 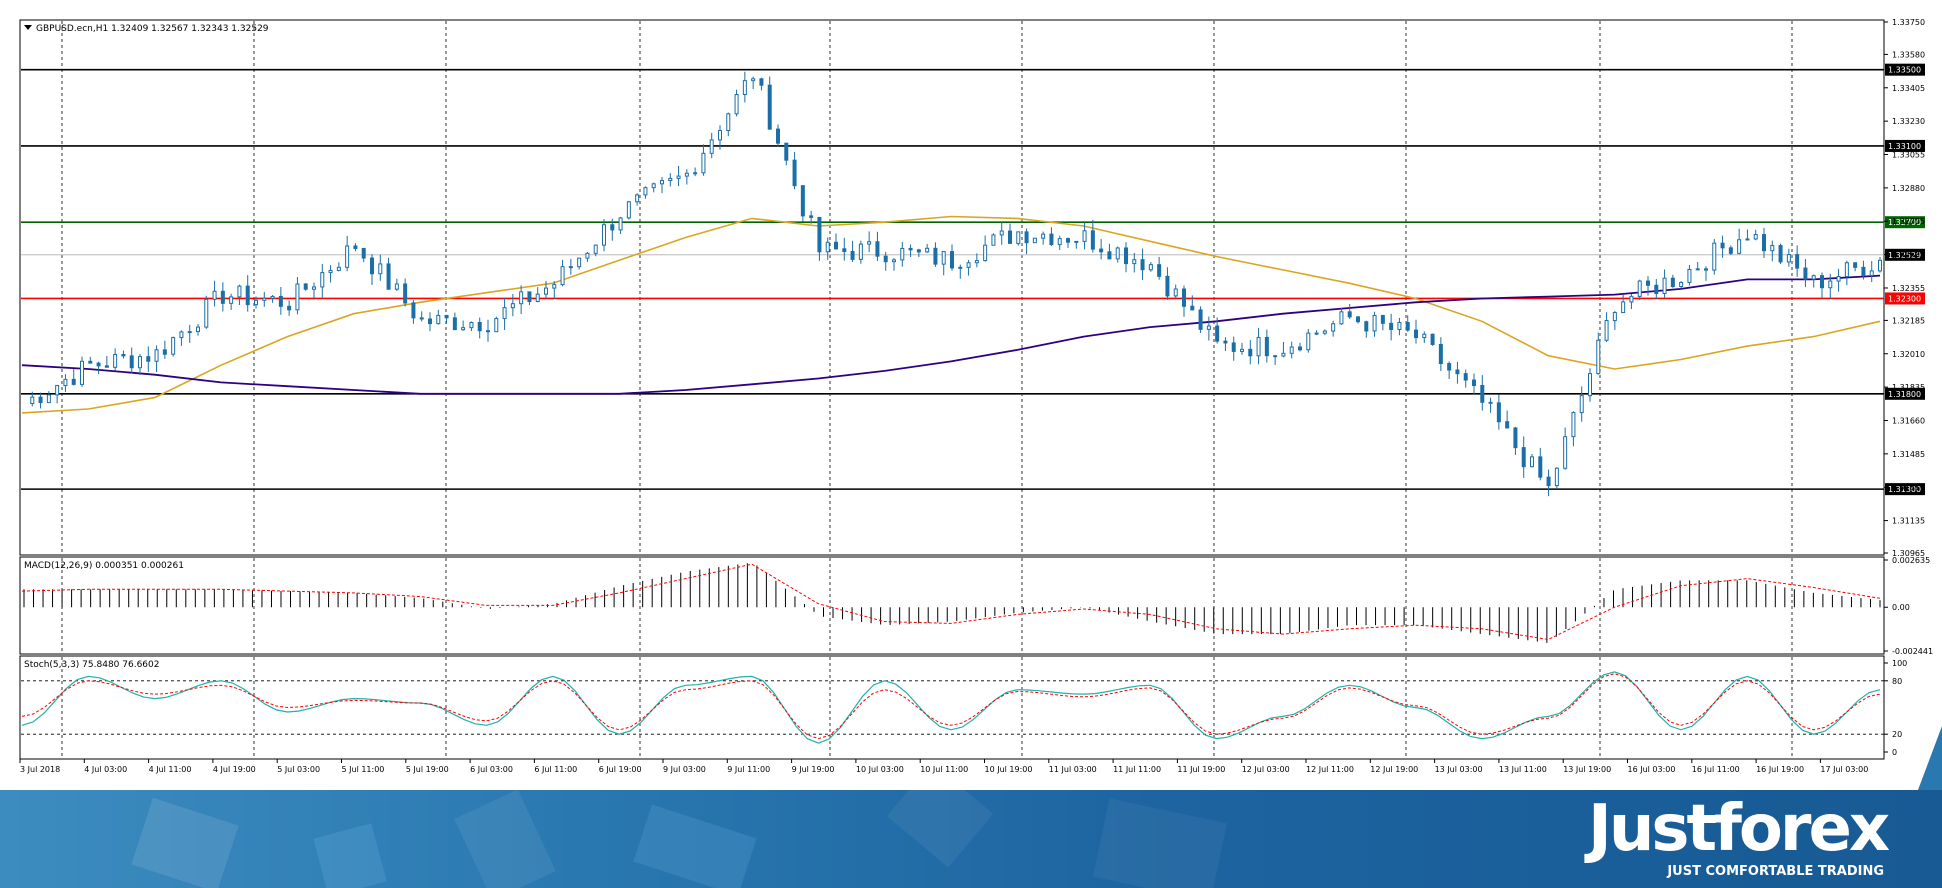 What do you see at coordinates (1901, 607) in the screenshot?
I see `macd-tick-label: 0.00` at bounding box center [1901, 607].